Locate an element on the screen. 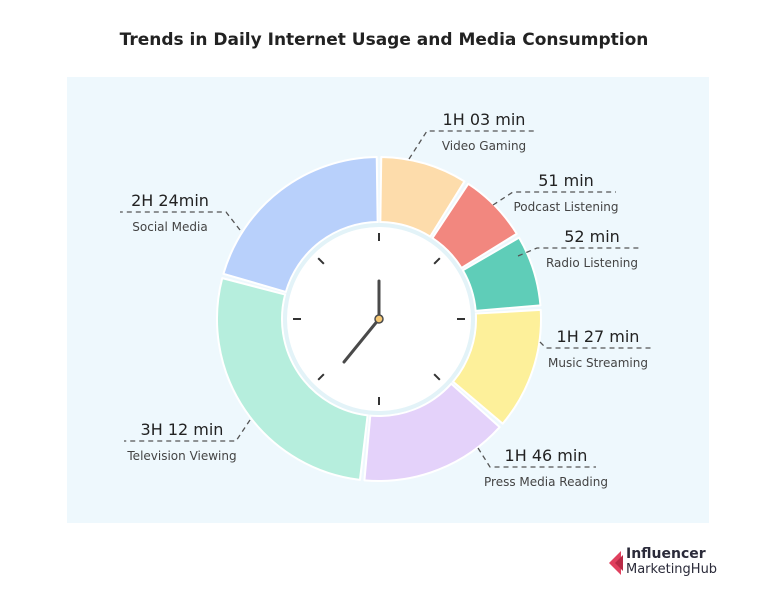 Image resolution: width=768 pixels, height=602 pixels. segment-video-gaming is located at coordinates (422, 197).